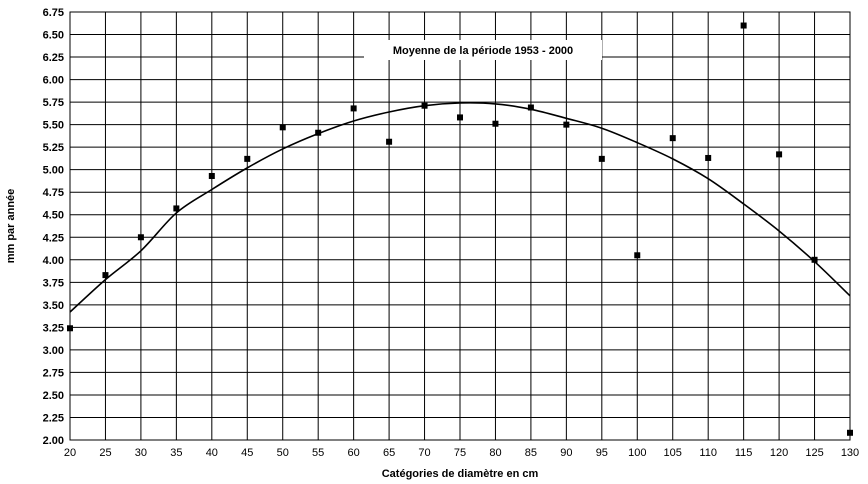 This screenshot has width=868, height=484. I want to click on x-tick-label: 85, so click(531, 453).